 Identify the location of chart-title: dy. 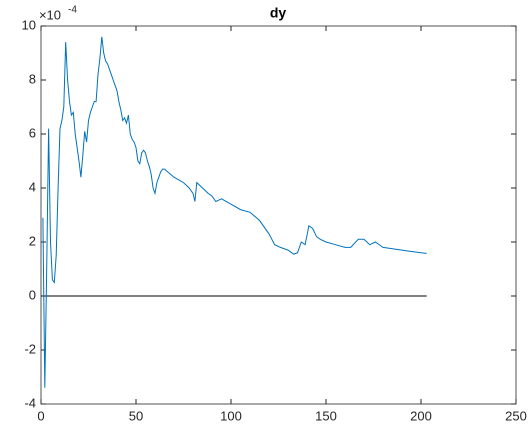
(278, 13).